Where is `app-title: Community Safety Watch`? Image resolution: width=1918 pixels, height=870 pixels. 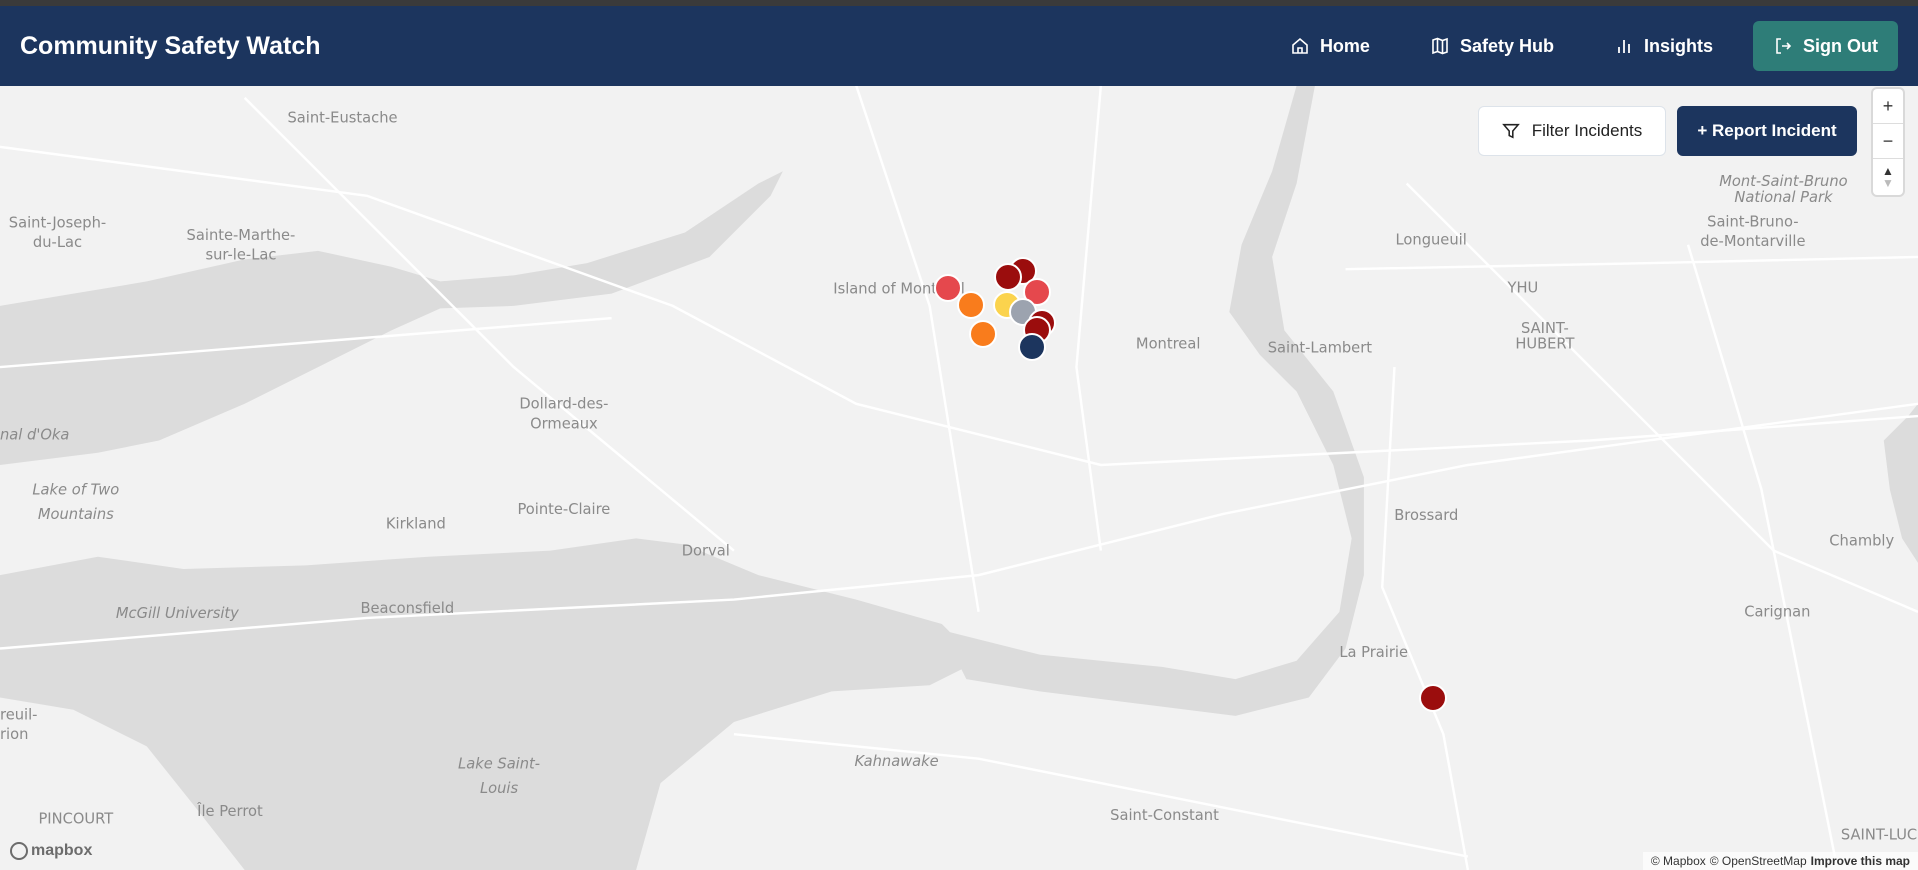 app-title: Community Safety Watch is located at coordinates (170, 45).